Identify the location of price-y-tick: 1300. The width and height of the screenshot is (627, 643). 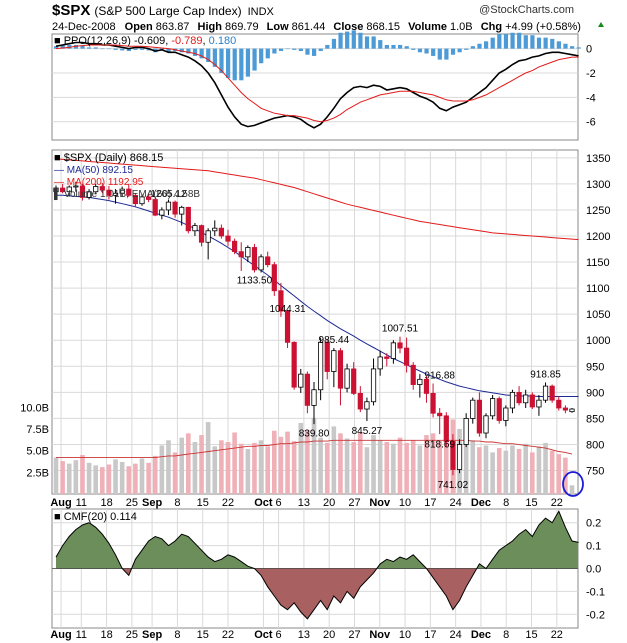
(598, 185).